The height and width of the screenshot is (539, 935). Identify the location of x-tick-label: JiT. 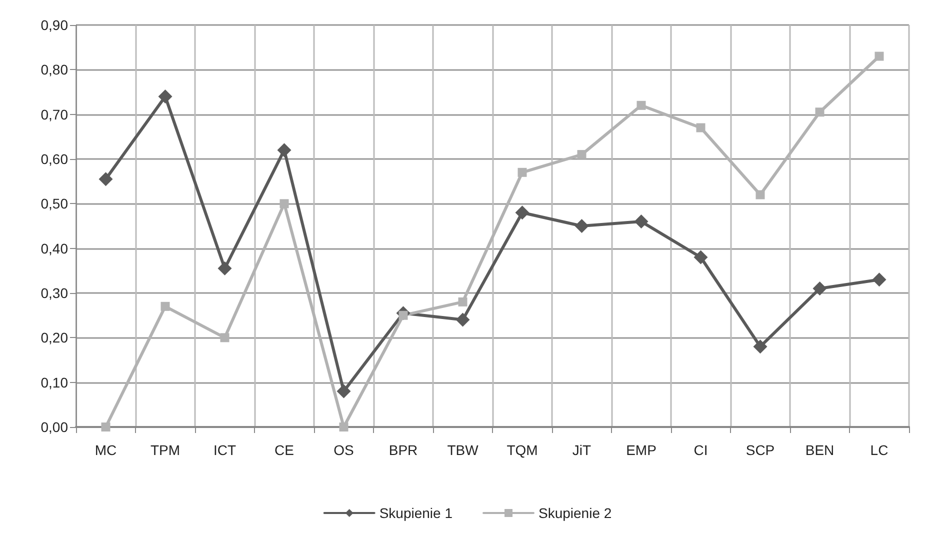
(582, 450).